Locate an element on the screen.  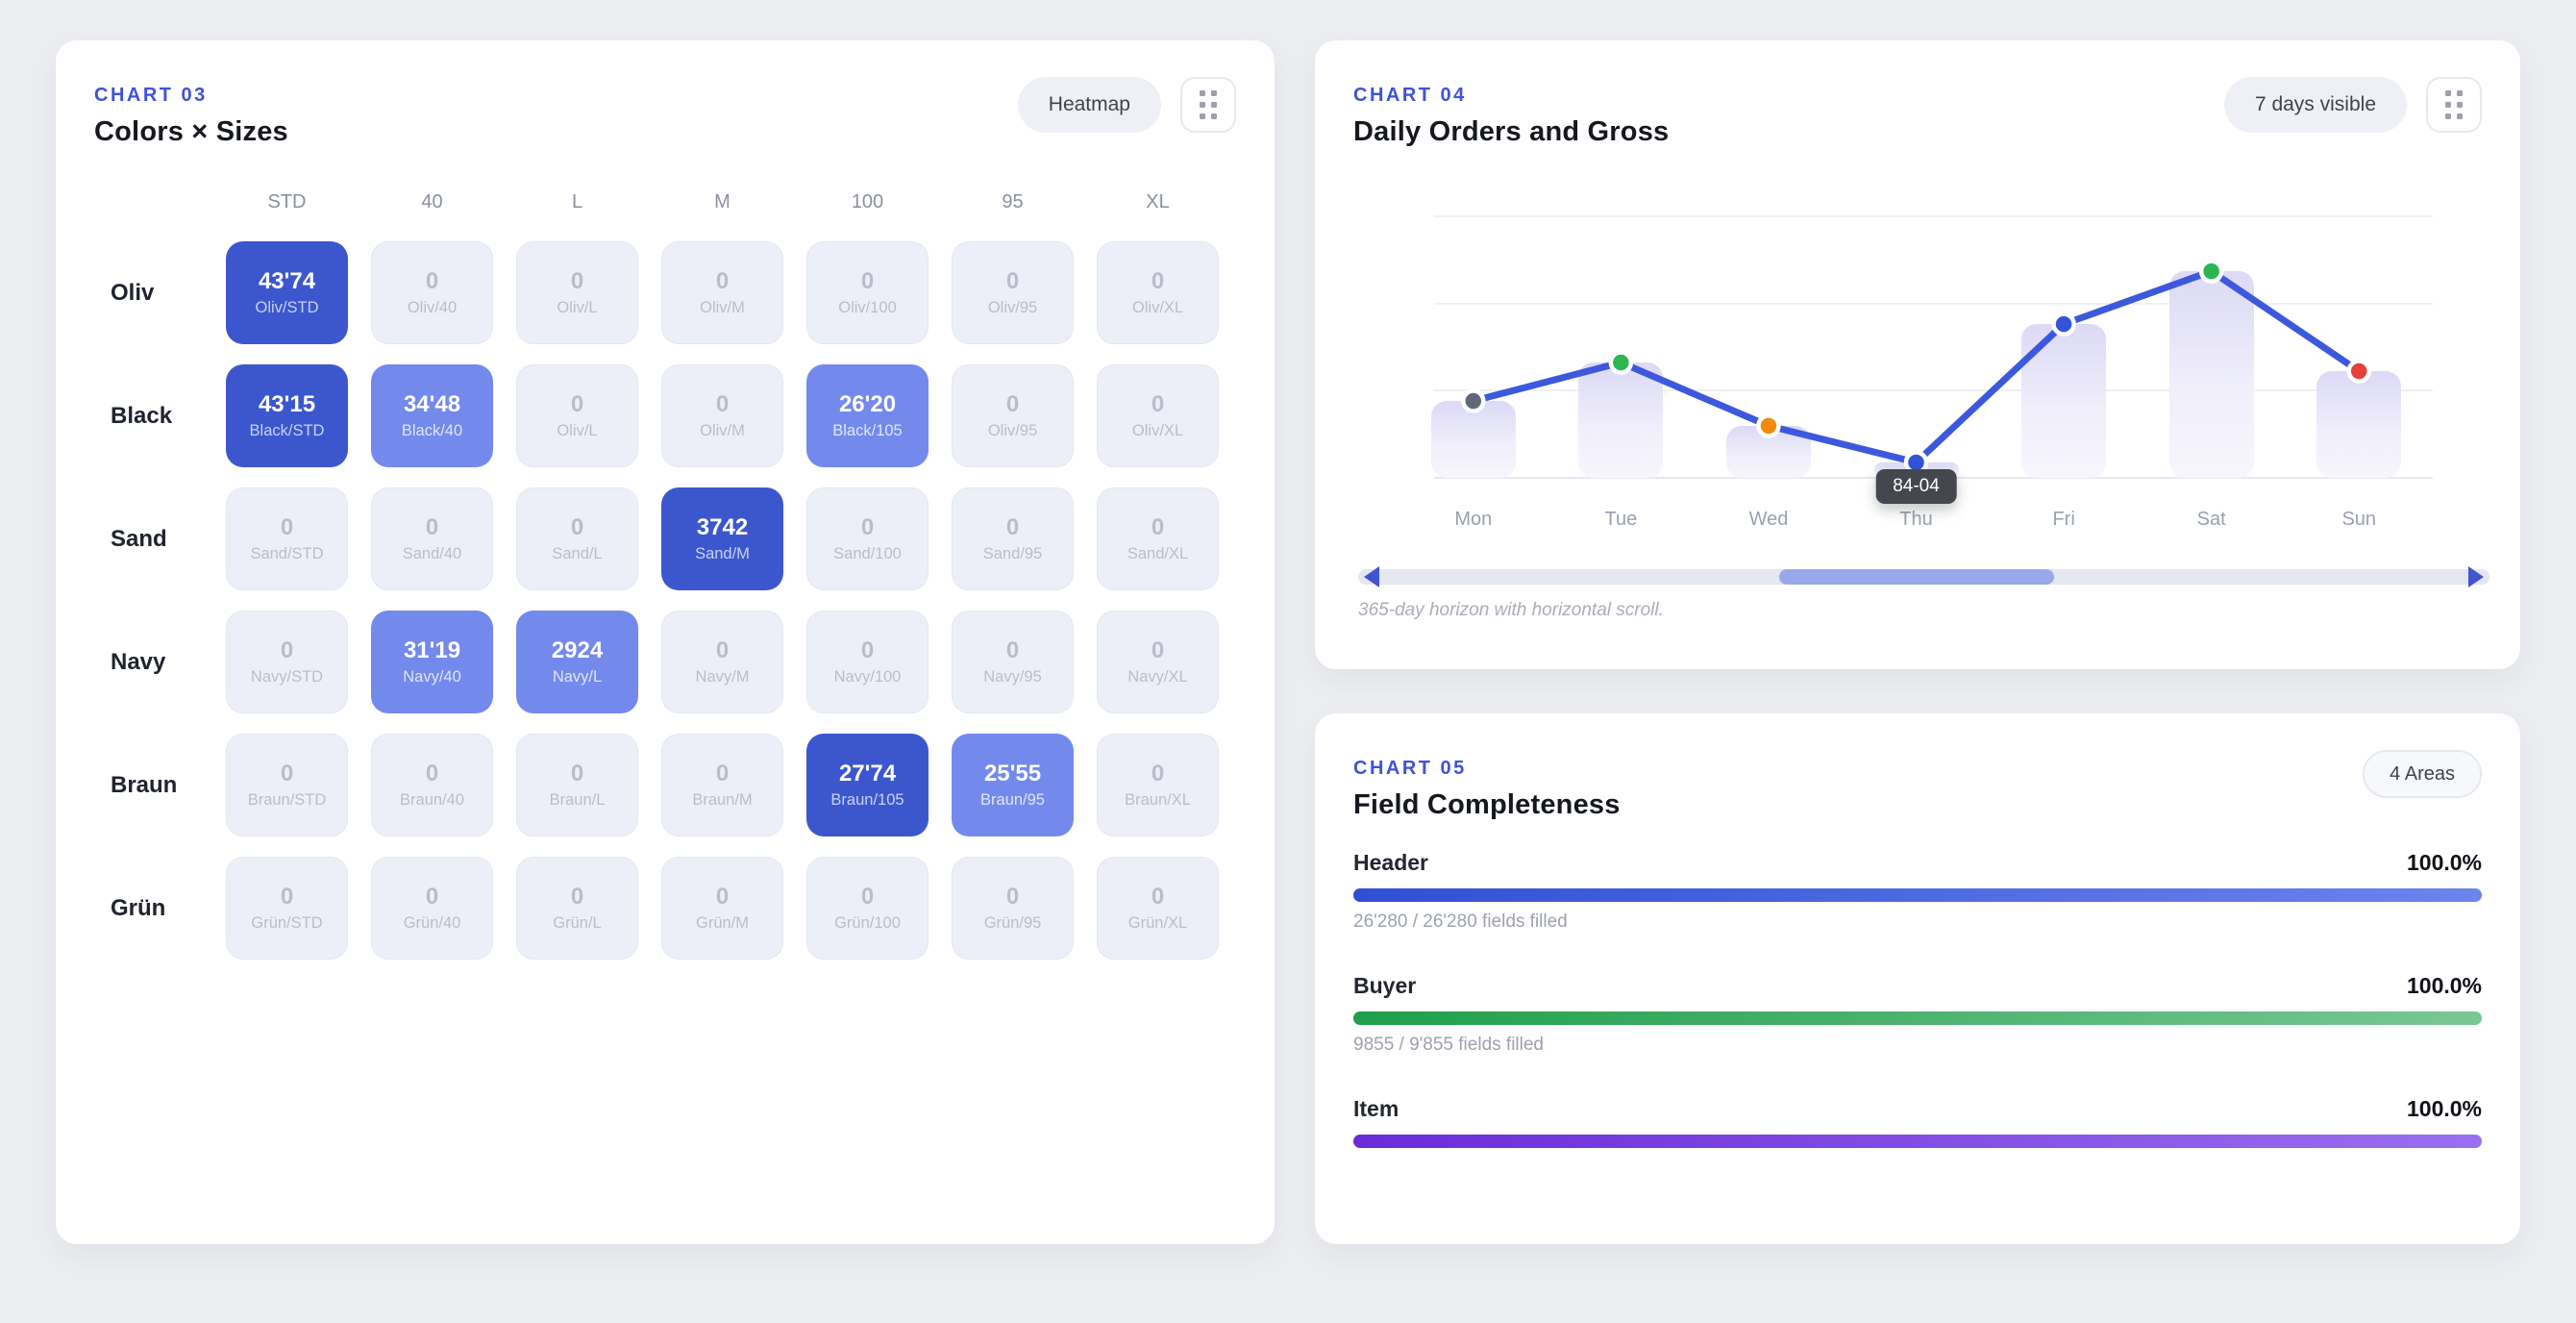
heatmap-cell: 27'74 Braun/105 is located at coordinates (867, 785).